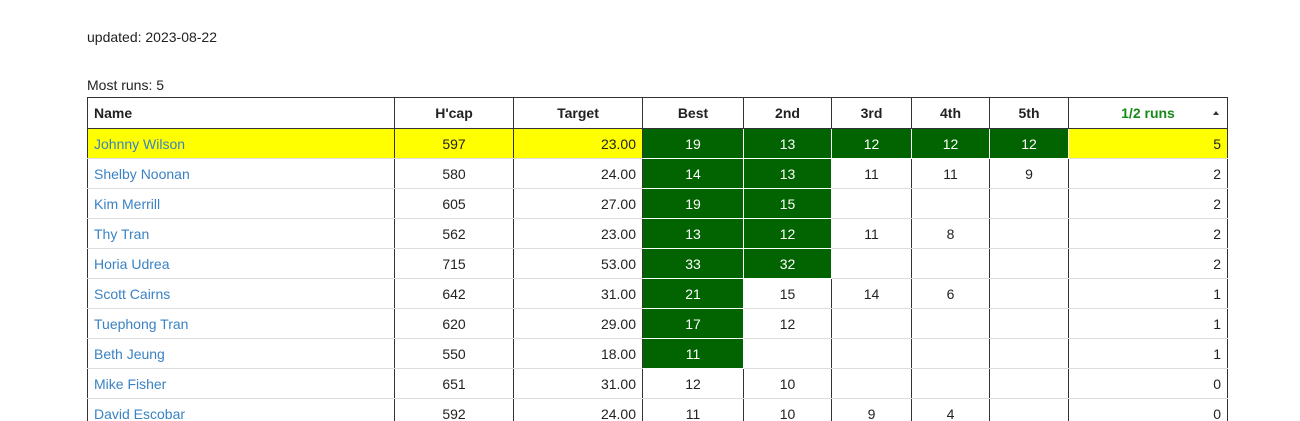 Image resolution: width=1300 pixels, height=421 pixels. I want to click on table-row: Beth Jeung 550 18.00 11 1, so click(657, 353).